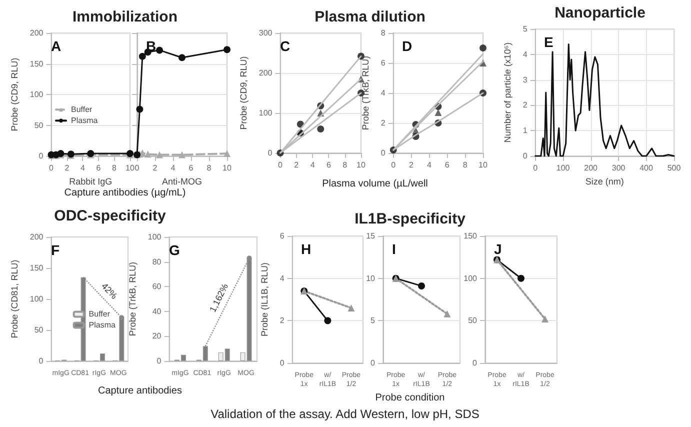 The height and width of the screenshot is (427, 691). I want to click on y-tick-label: 60, so click(157, 287).